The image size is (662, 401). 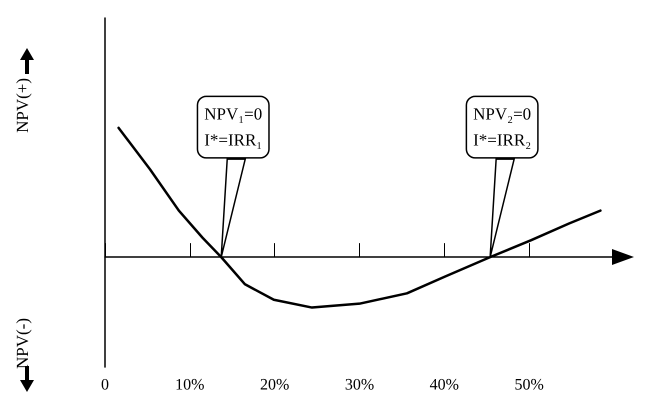 I want to click on x-tick-label: 30%, so click(x=359, y=385).